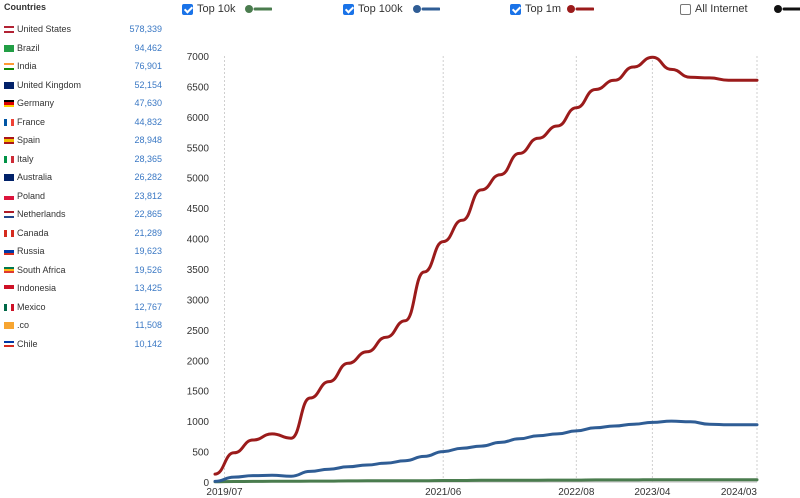 The image size is (800, 498). I want to click on flag-icon-co, so click(9, 325).